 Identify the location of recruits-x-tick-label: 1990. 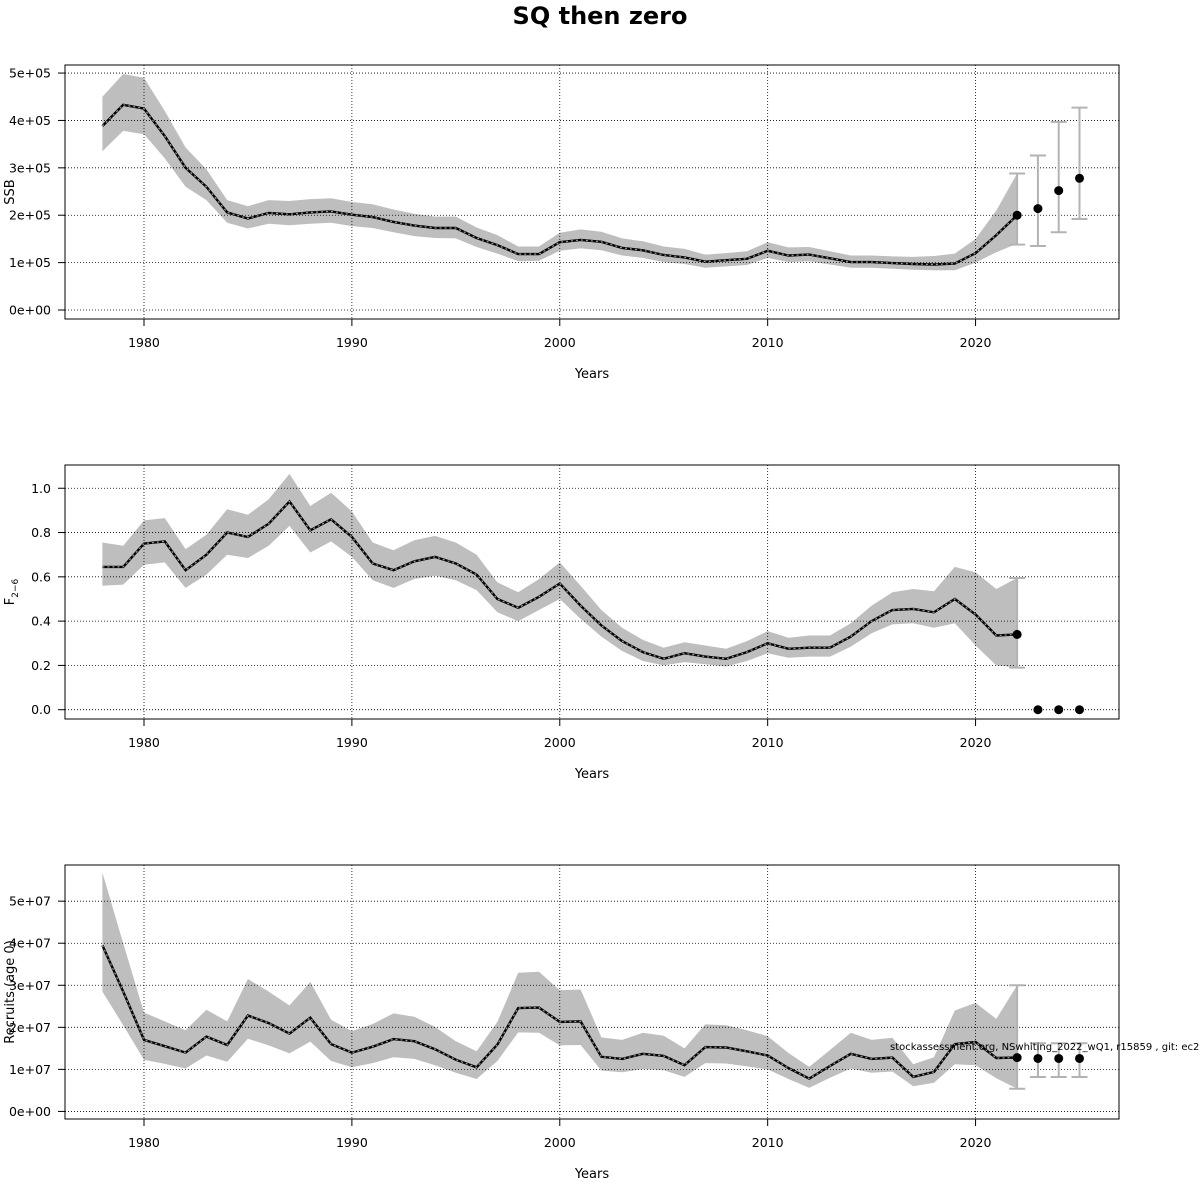
(352, 1142).